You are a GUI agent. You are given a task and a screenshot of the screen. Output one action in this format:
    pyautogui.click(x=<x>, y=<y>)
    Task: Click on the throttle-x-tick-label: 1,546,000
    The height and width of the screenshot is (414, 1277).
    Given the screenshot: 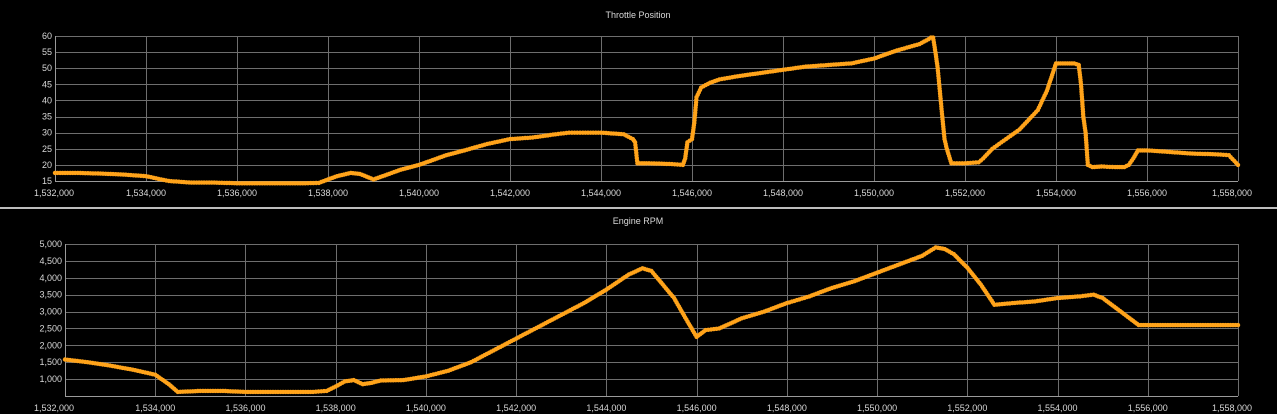 What is the action you would take?
    pyautogui.click(x=692, y=193)
    